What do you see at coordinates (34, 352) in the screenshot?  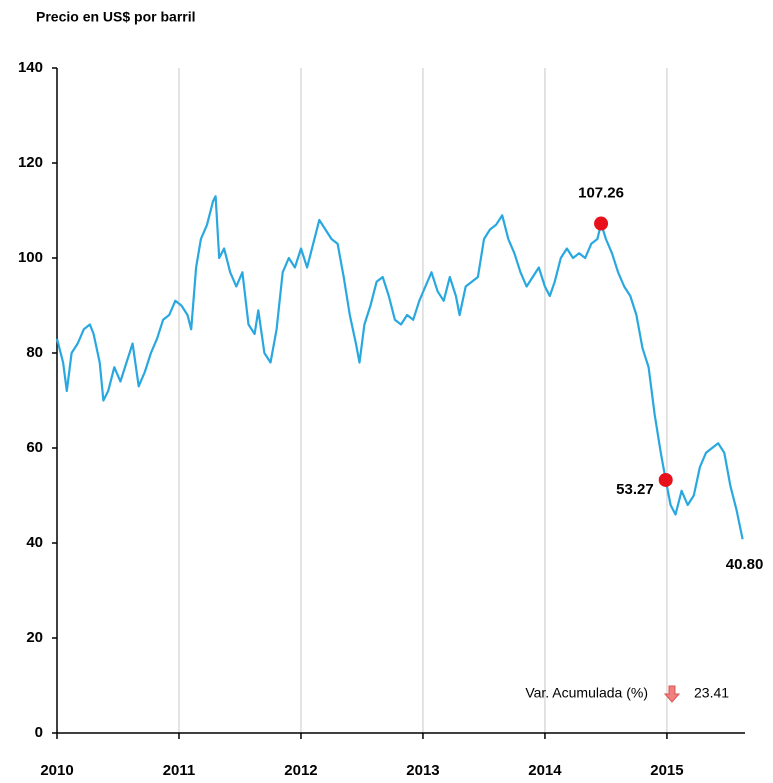 I see `y-tick-label: 80` at bounding box center [34, 352].